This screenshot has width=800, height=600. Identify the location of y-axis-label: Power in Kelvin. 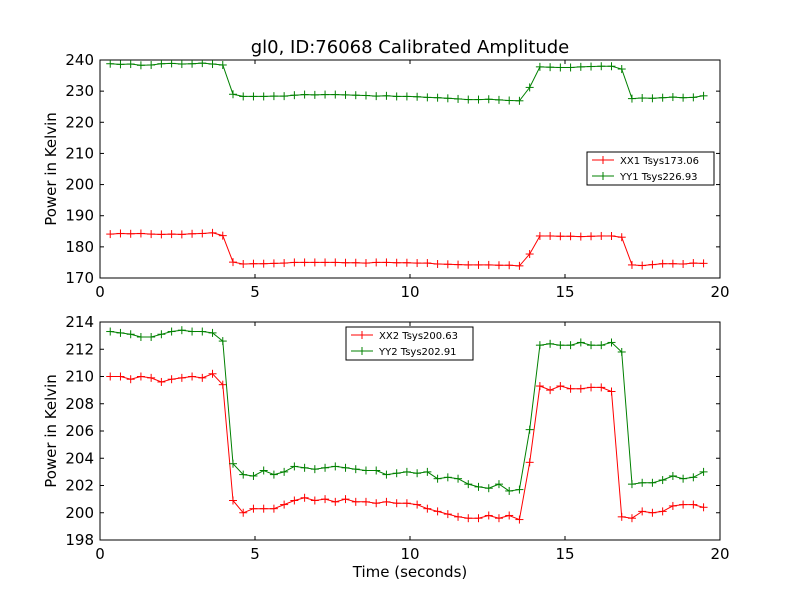
(51, 431).